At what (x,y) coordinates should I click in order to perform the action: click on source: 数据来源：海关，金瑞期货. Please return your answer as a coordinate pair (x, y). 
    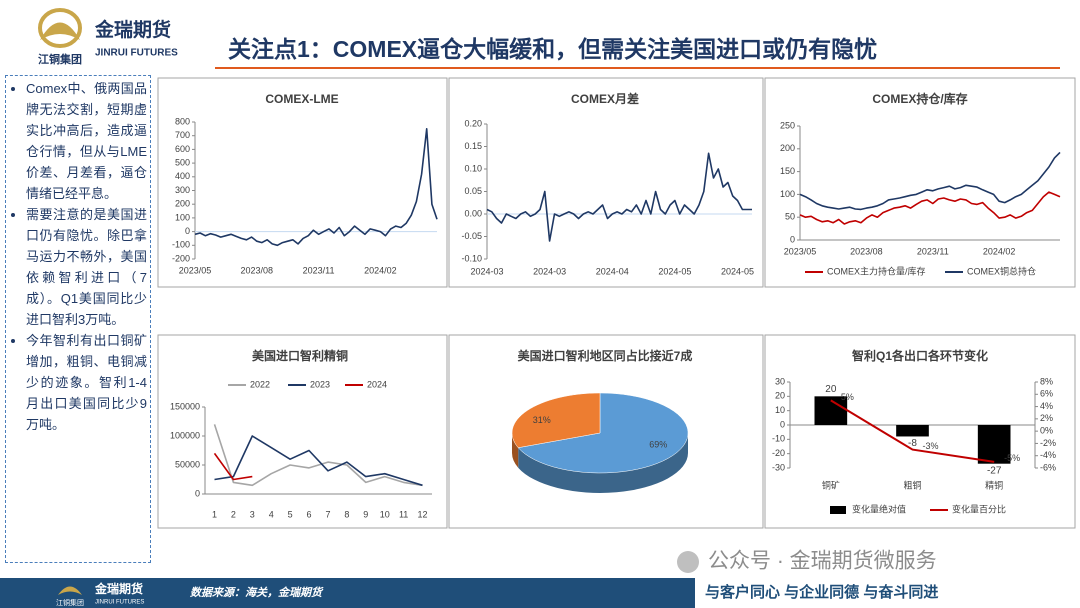
    Looking at the image, I should click on (257, 592).